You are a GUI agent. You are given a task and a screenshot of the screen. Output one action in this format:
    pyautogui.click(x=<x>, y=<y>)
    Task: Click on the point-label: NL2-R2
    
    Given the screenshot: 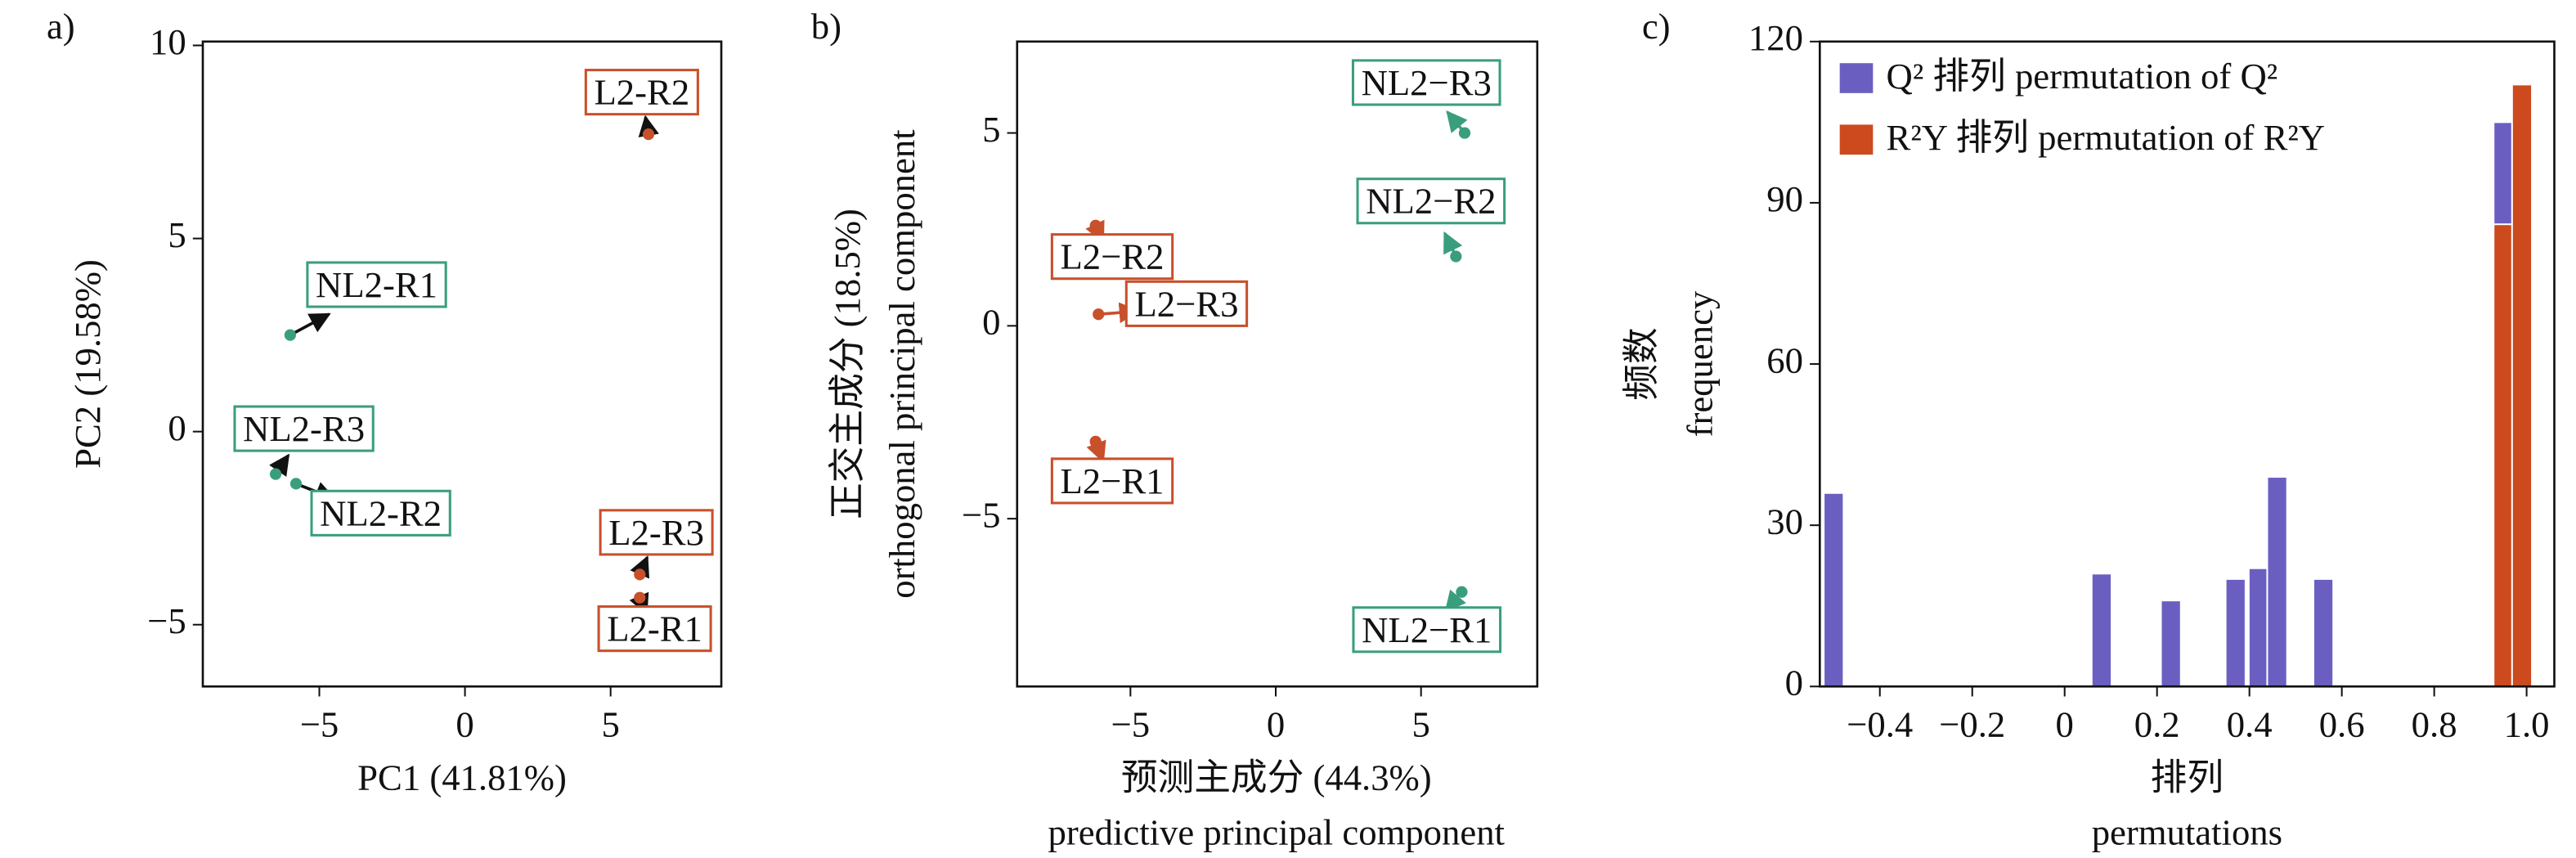 What is the action you would take?
    pyautogui.click(x=381, y=512)
    